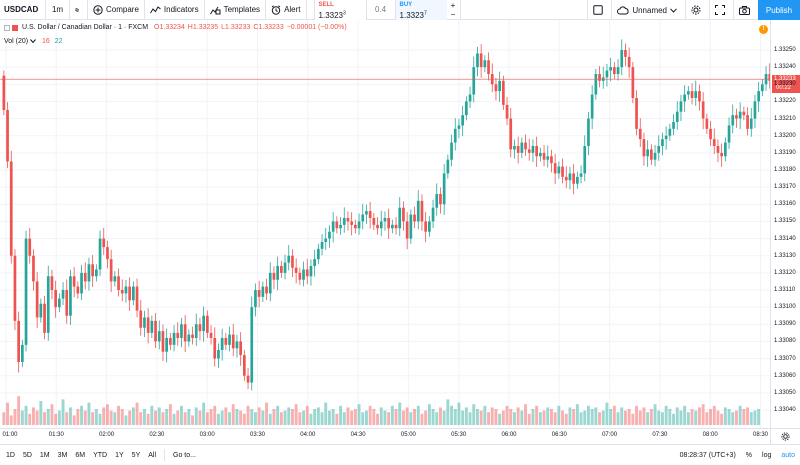 The height and width of the screenshot is (465, 800). I want to click on scale-settings-button, so click(785, 436).